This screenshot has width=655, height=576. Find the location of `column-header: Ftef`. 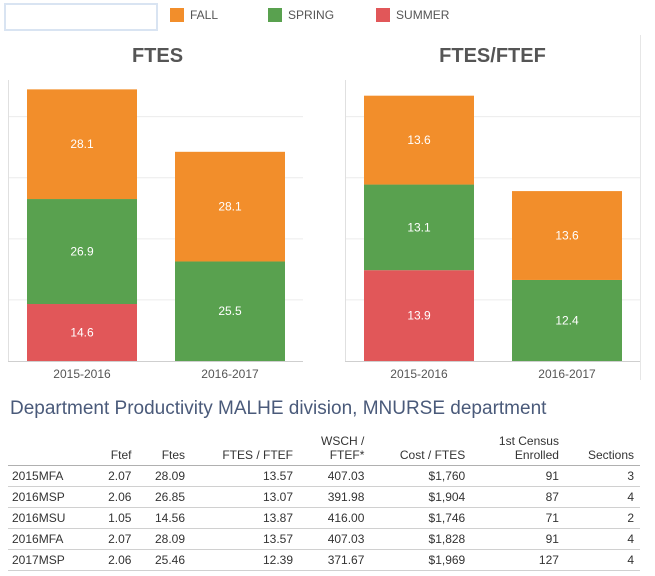

column-header: Ftef is located at coordinates (121, 455).